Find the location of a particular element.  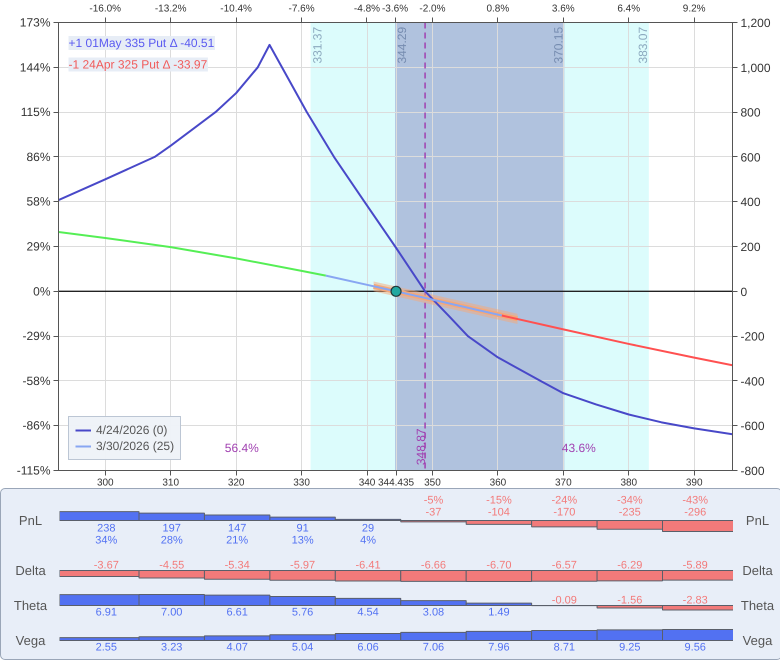

data-label: -6.70 is located at coordinates (499, 566).